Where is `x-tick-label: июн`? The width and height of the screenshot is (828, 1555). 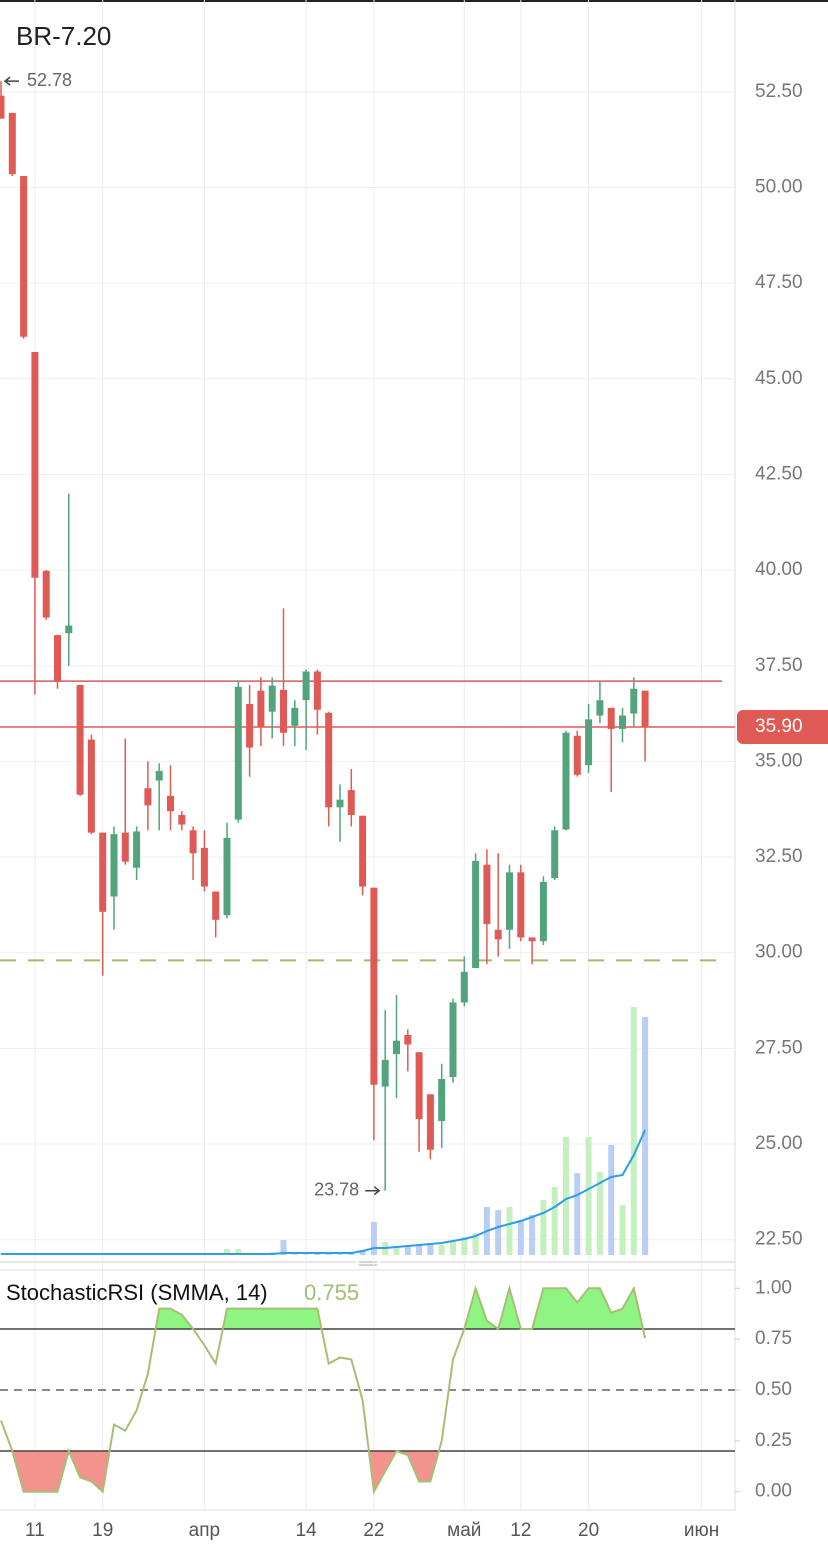 x-tick-label: июн is located at coordinates (701, 1530).